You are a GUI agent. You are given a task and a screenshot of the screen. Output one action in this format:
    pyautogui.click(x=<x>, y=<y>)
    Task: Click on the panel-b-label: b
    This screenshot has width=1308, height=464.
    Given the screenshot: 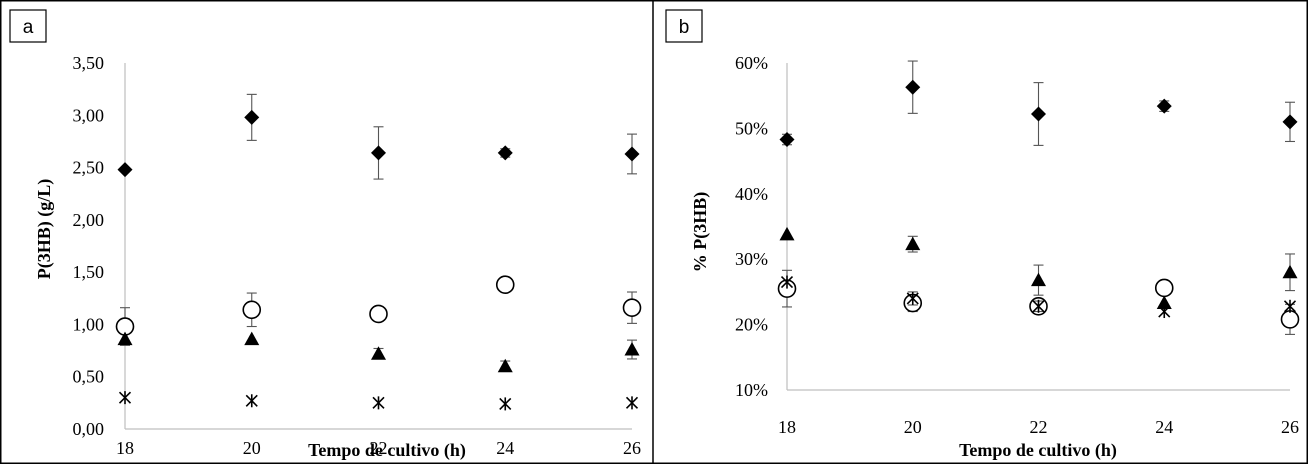 What is the action you would take?
    pyautogui.click(x=684, y=27)
    